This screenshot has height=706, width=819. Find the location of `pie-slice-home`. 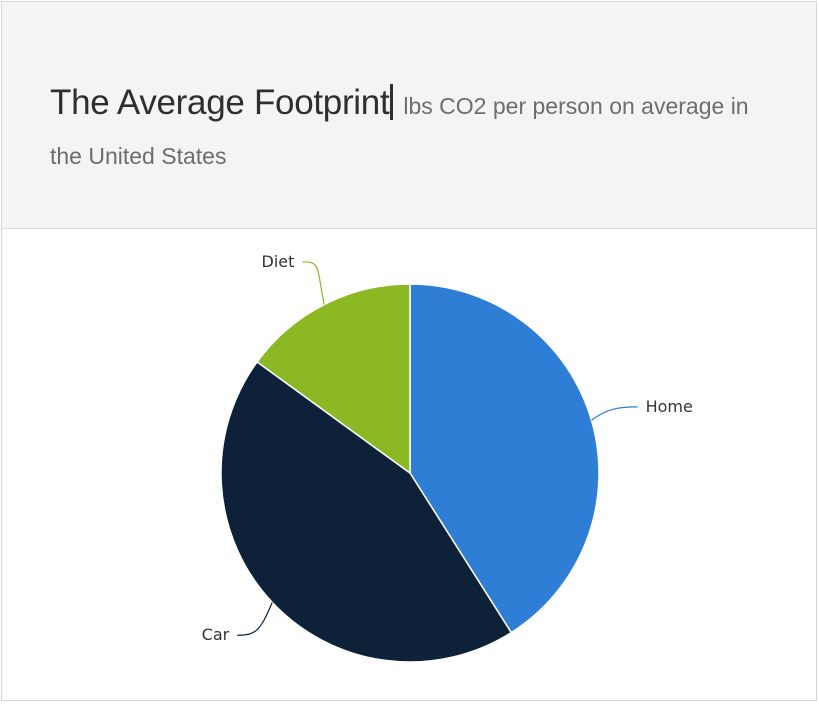

pie-slice-home is located at coordinates (504, 458).